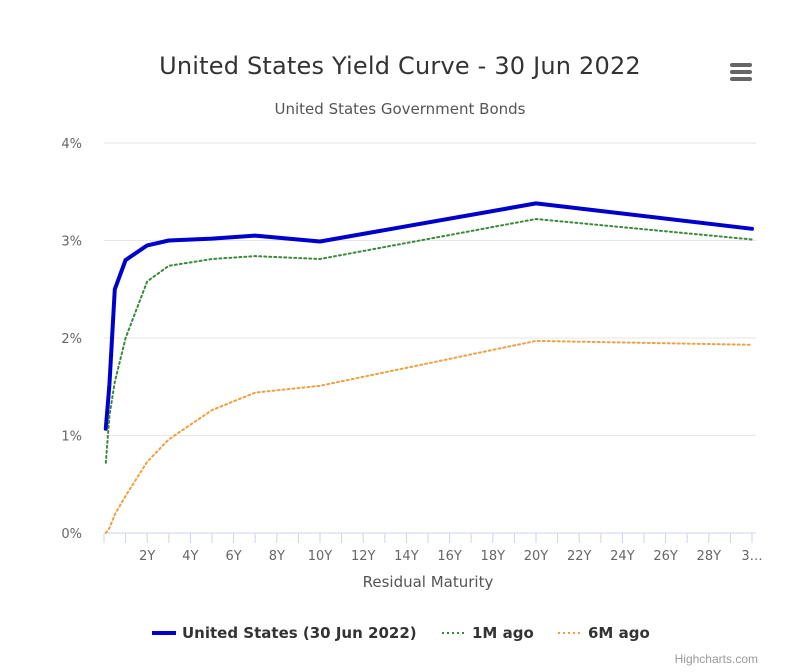 The height and width of the screenshot is (672, 800). What do you see at coordinates (320, 556) in the screenshot?
I see `x-tick-label: 10Y` at bounding box center [320, 556].